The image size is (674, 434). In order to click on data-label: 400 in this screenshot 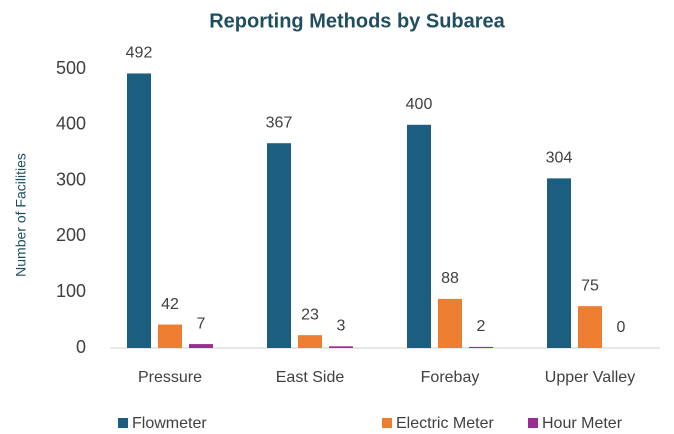, I will do `click(419, 104)`.